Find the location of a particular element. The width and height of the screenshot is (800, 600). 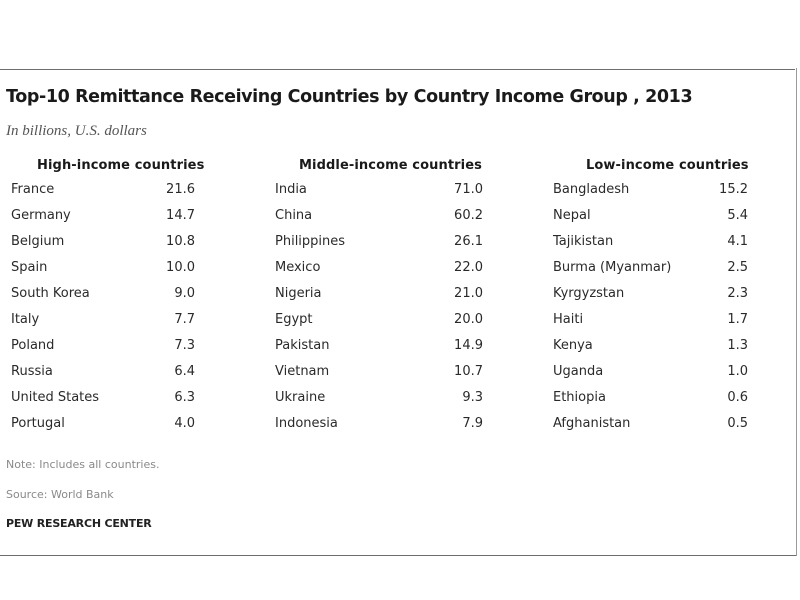

country-name: Nigeria is located at coordinates (298, 293).